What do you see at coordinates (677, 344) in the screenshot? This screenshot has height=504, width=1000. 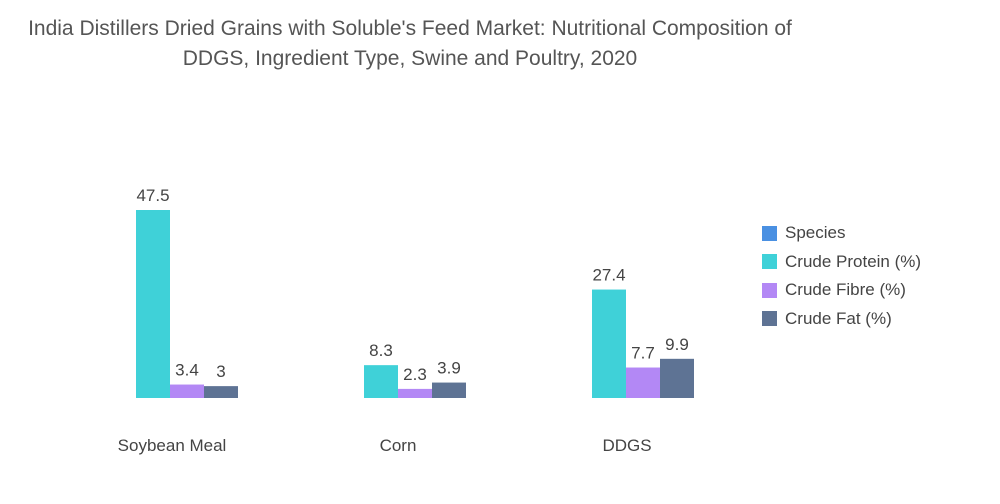 I see `data-label-ddgs-crude-fat: 9.9` at bounding box center [677, 344].